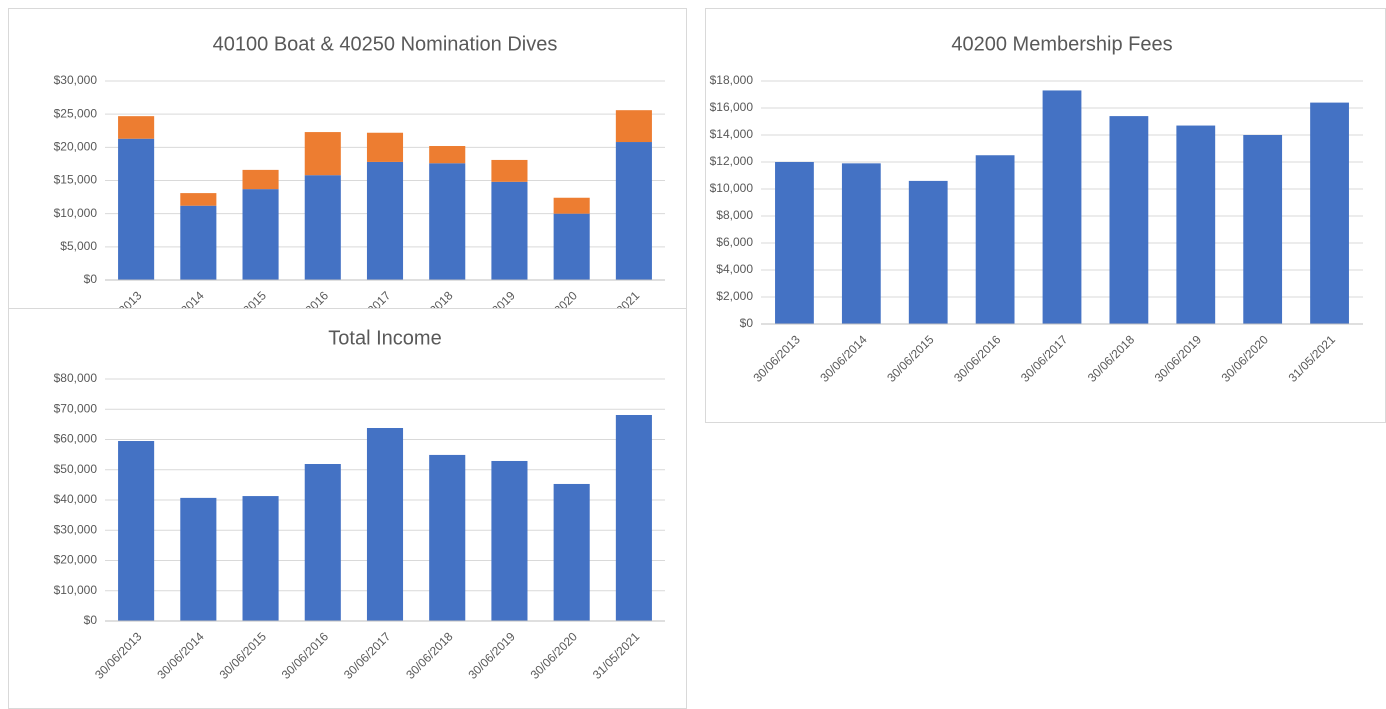  What do you see at coordinates (1061, 44) in the screenshot?
I see `chart-title: 40200 Membership Fees` at bounding box center [1061, 44].